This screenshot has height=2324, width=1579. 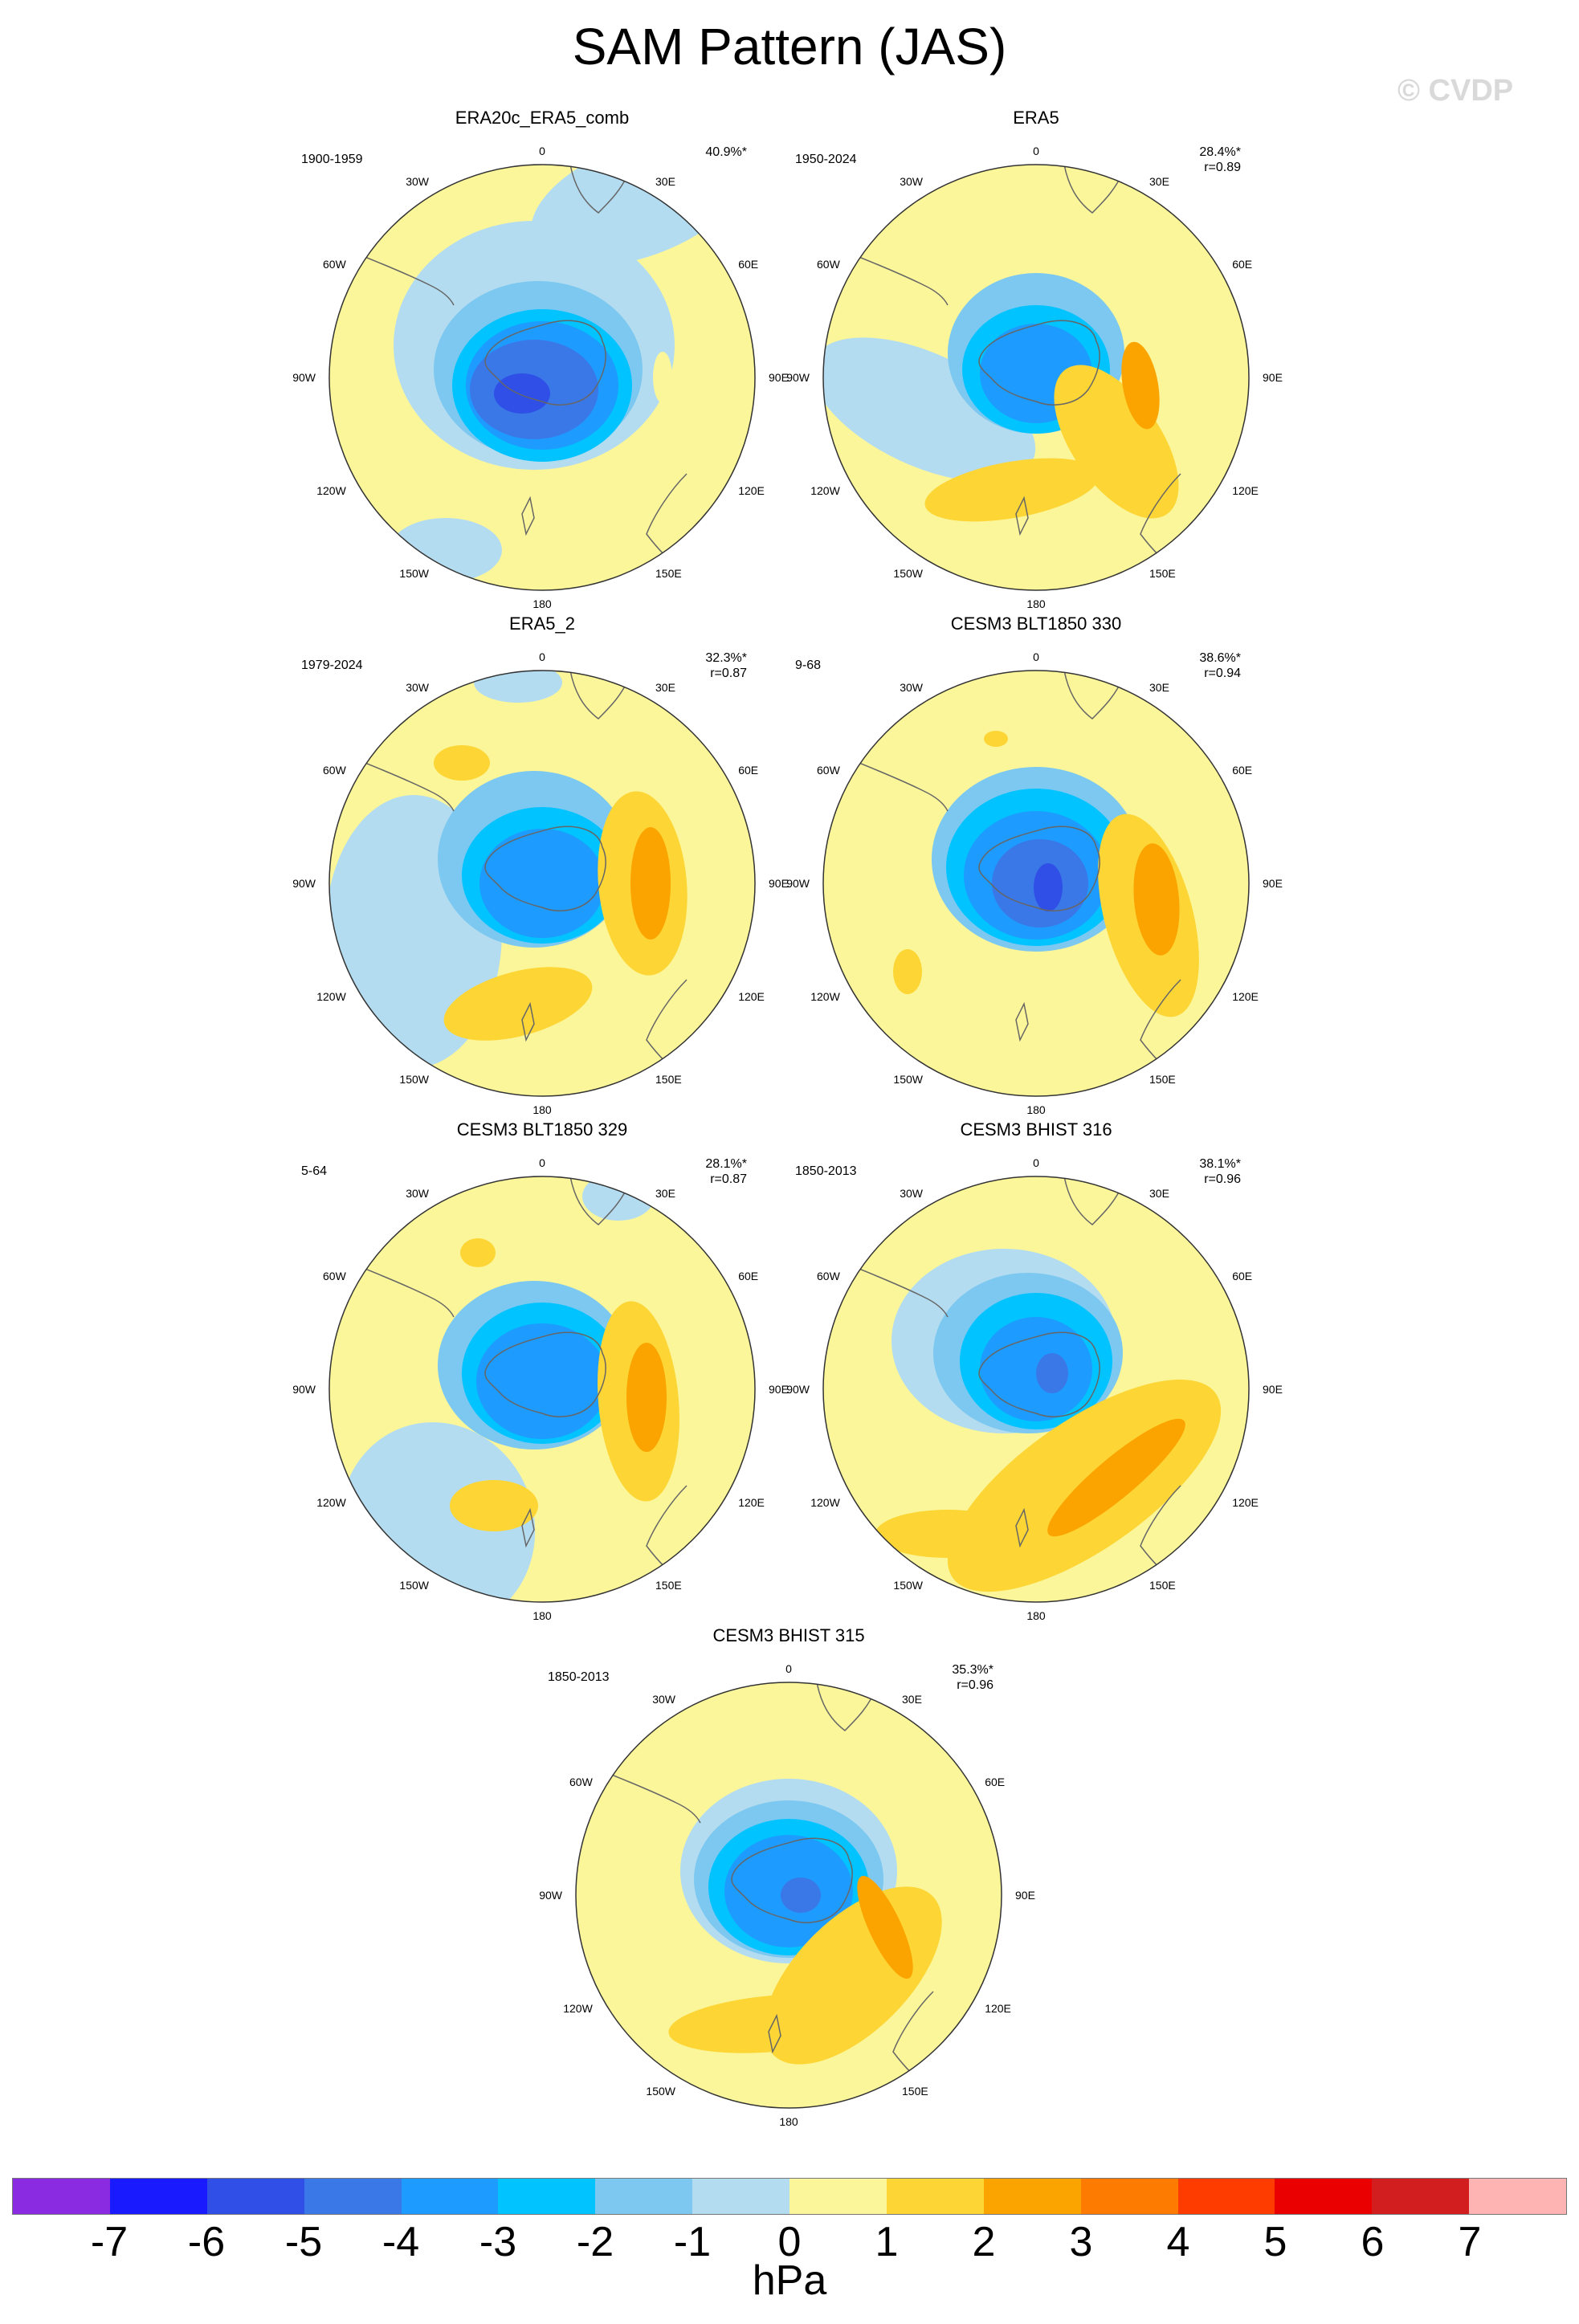 I want to click on panel-title: CESM3 BHIST 316, so click(x=1036, y=1130).